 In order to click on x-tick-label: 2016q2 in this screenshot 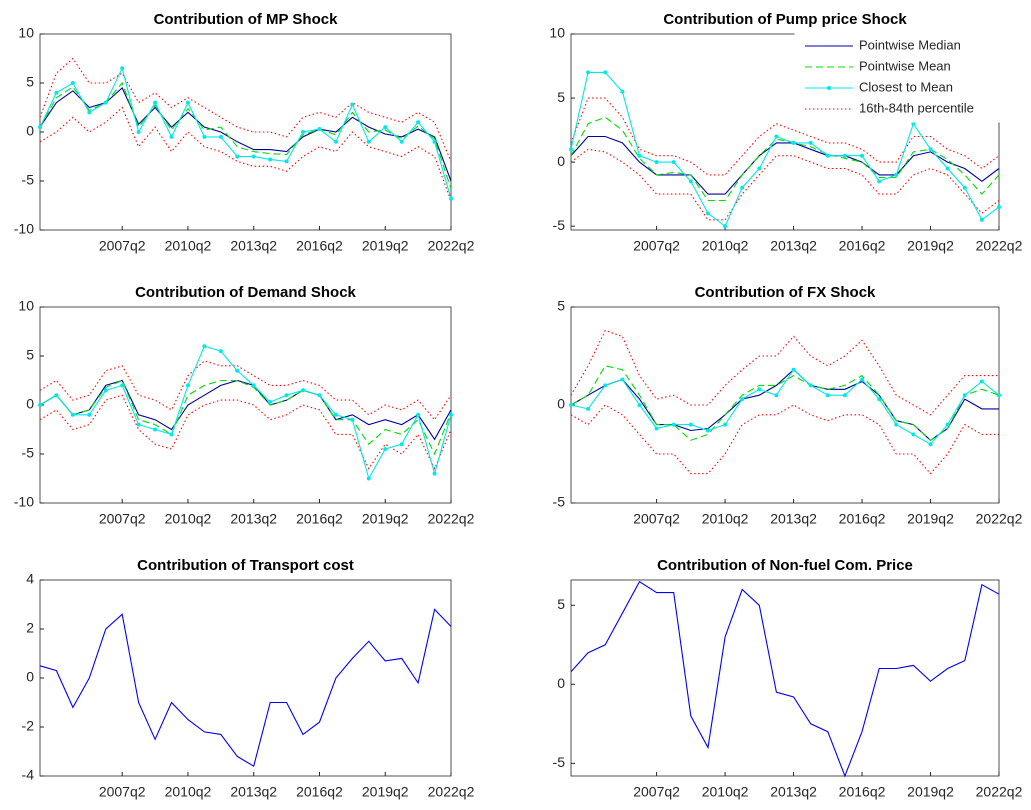, I will do `click(862, 519)`.